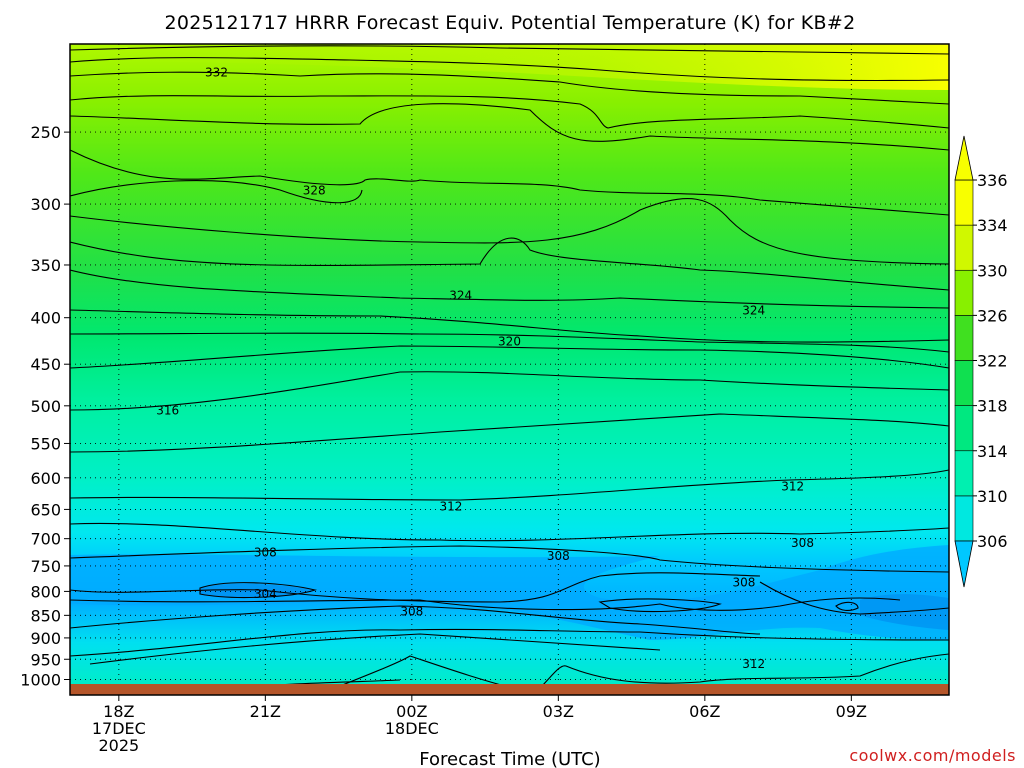  I want to click on y-tick-label: 750, so click(45, 566).